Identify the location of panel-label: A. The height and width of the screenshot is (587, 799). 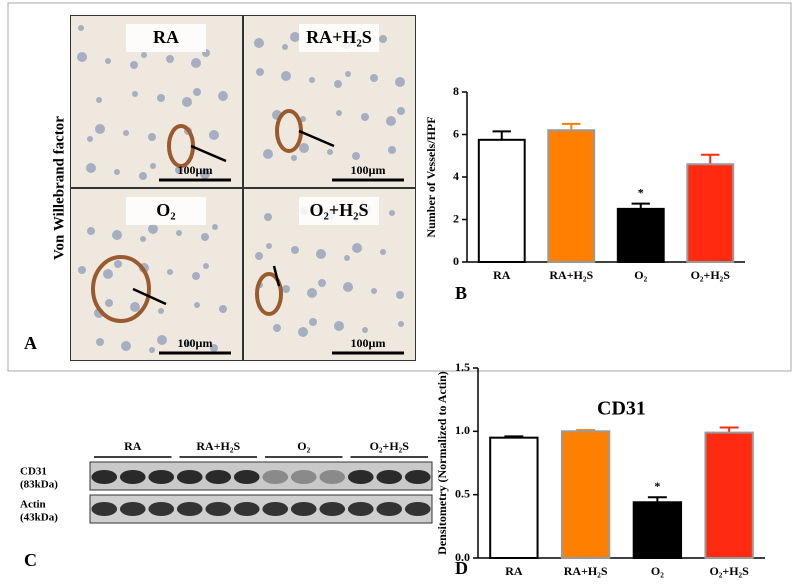
(30, 343).